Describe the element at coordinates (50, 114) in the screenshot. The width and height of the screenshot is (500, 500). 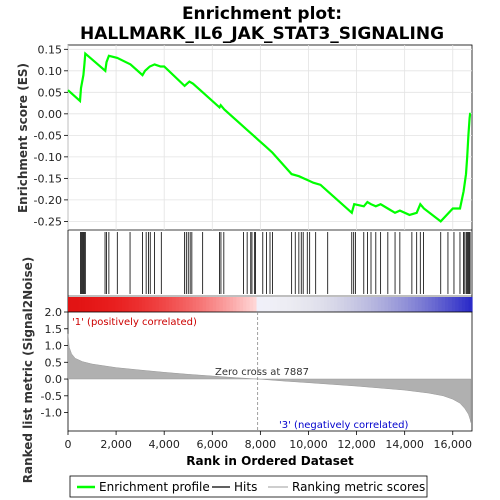
I see `es-y-tick-label: 0.00` at that location.